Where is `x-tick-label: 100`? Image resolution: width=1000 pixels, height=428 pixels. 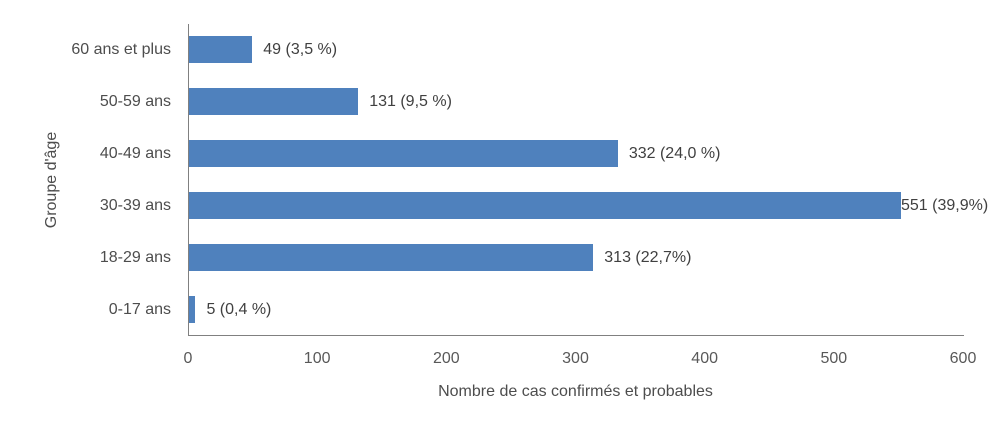 x-tick-label: 100 is located at coordinates (317, 358).